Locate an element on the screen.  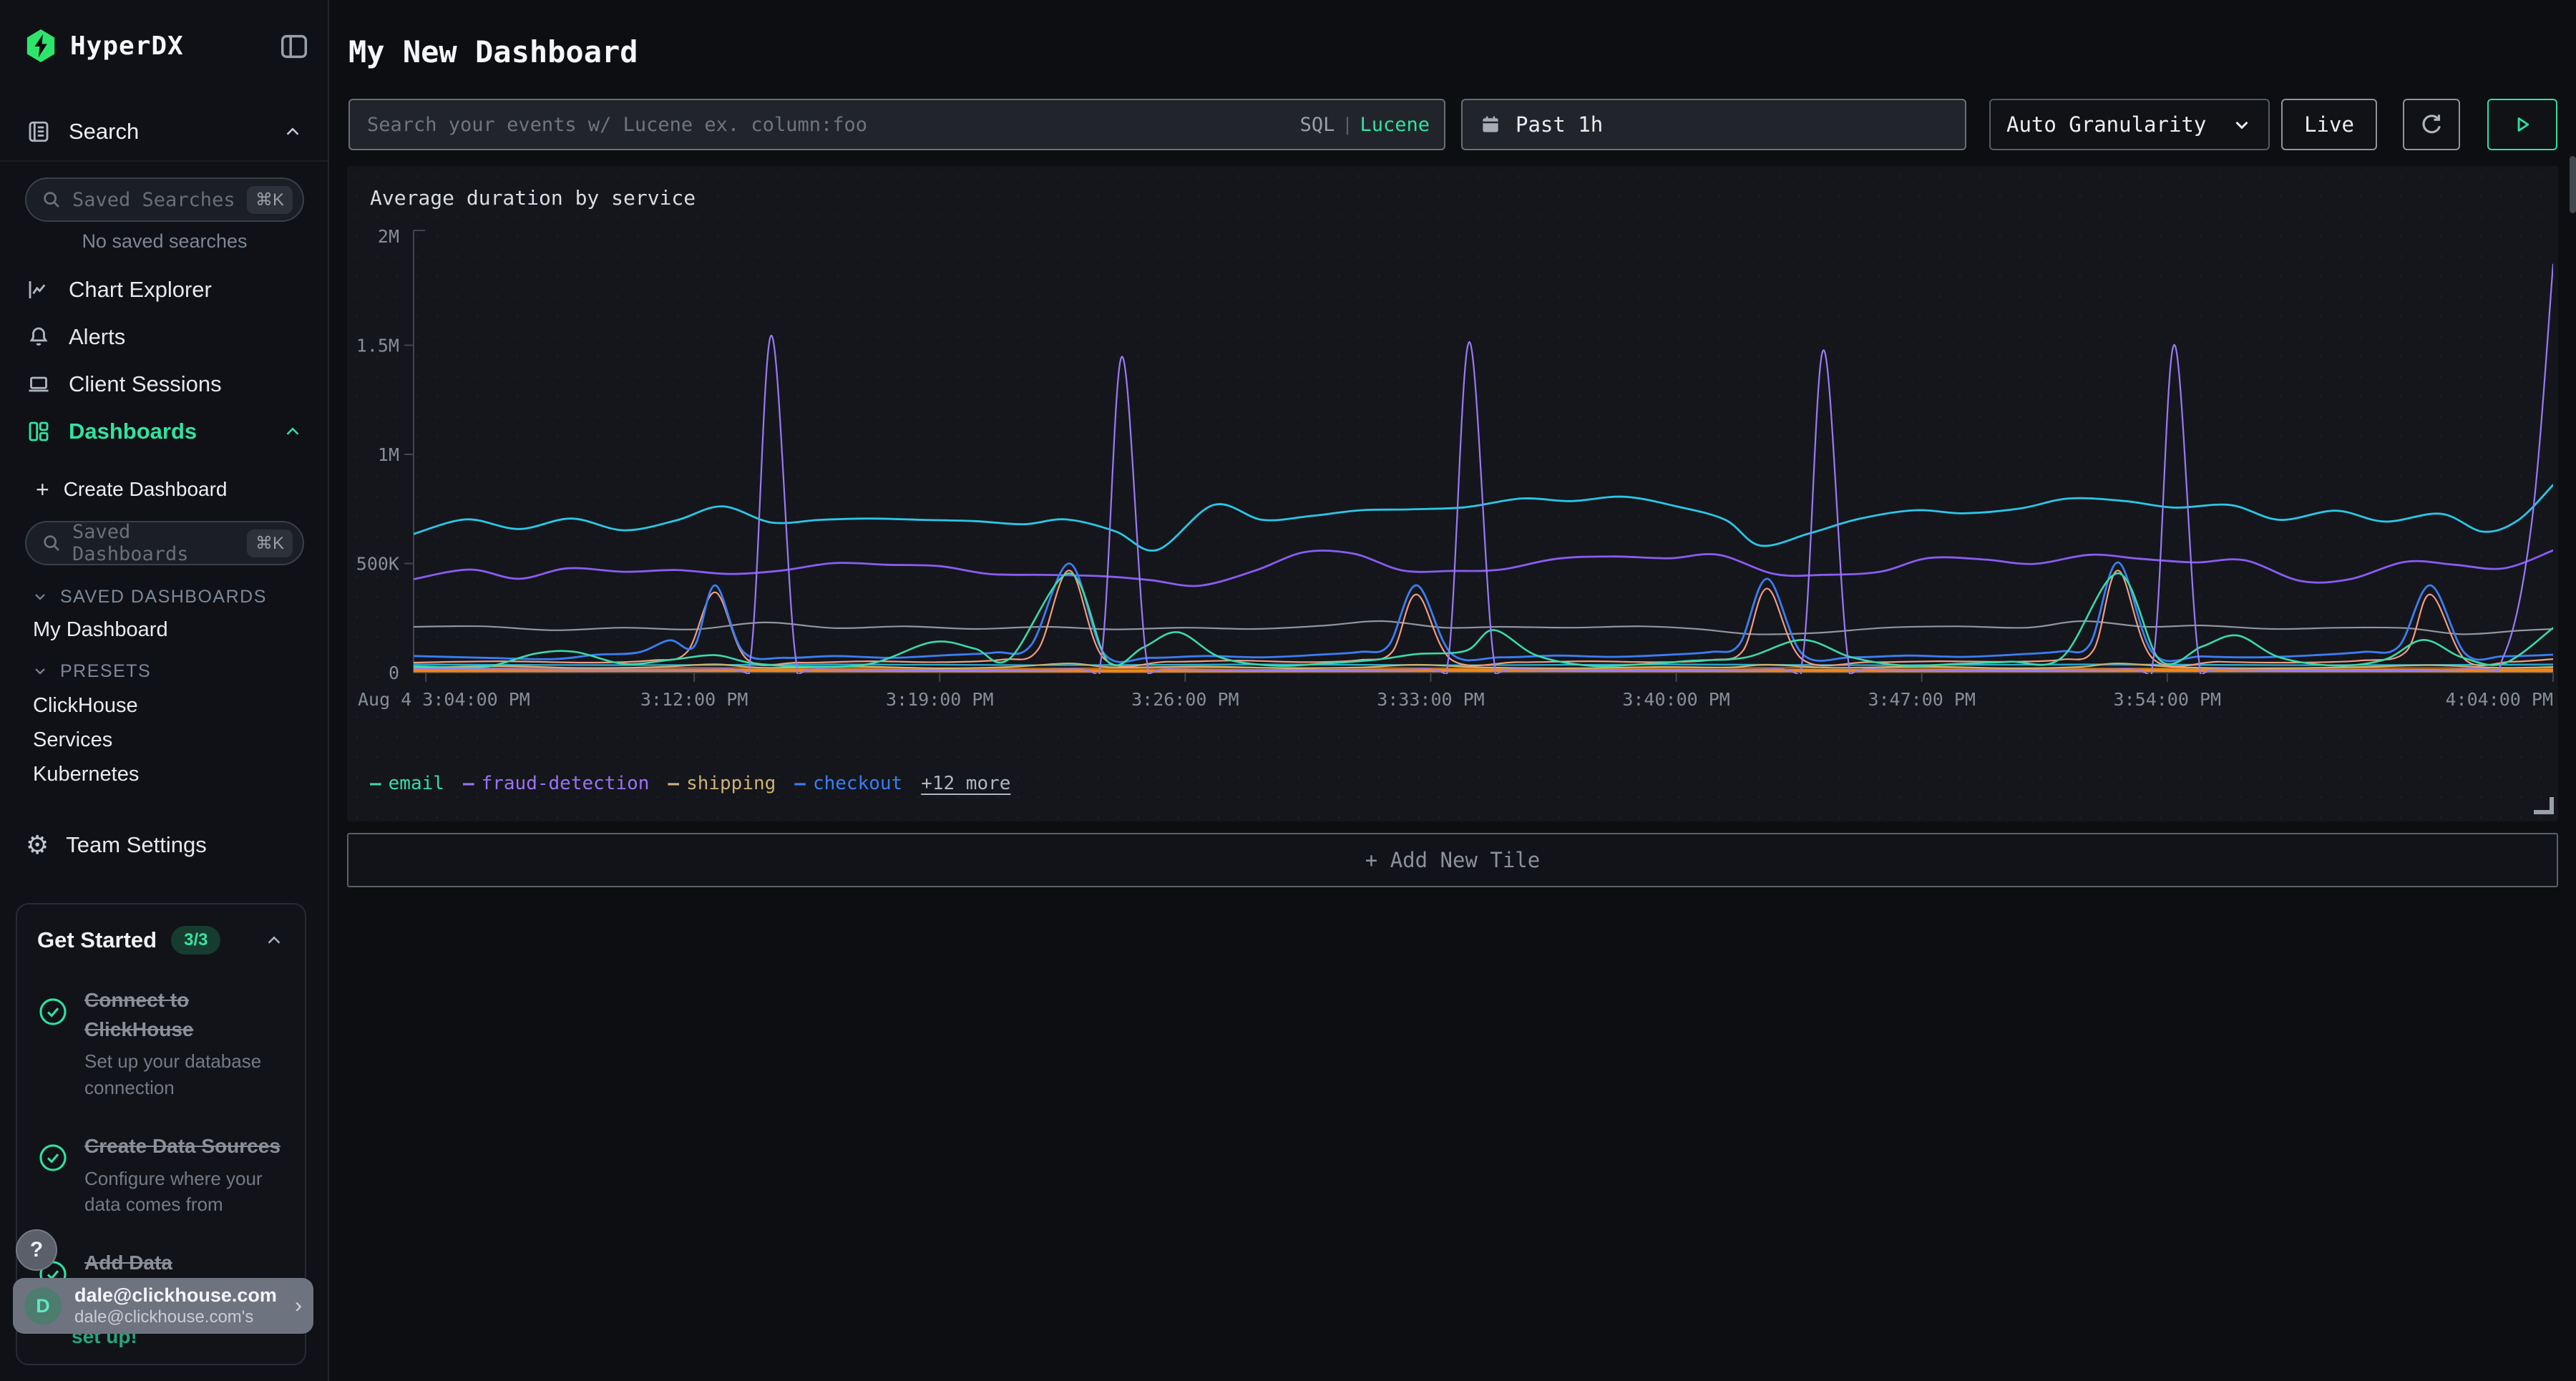
preset-link-kubernetes: Kubernetes is located at coordinates (86, 774).